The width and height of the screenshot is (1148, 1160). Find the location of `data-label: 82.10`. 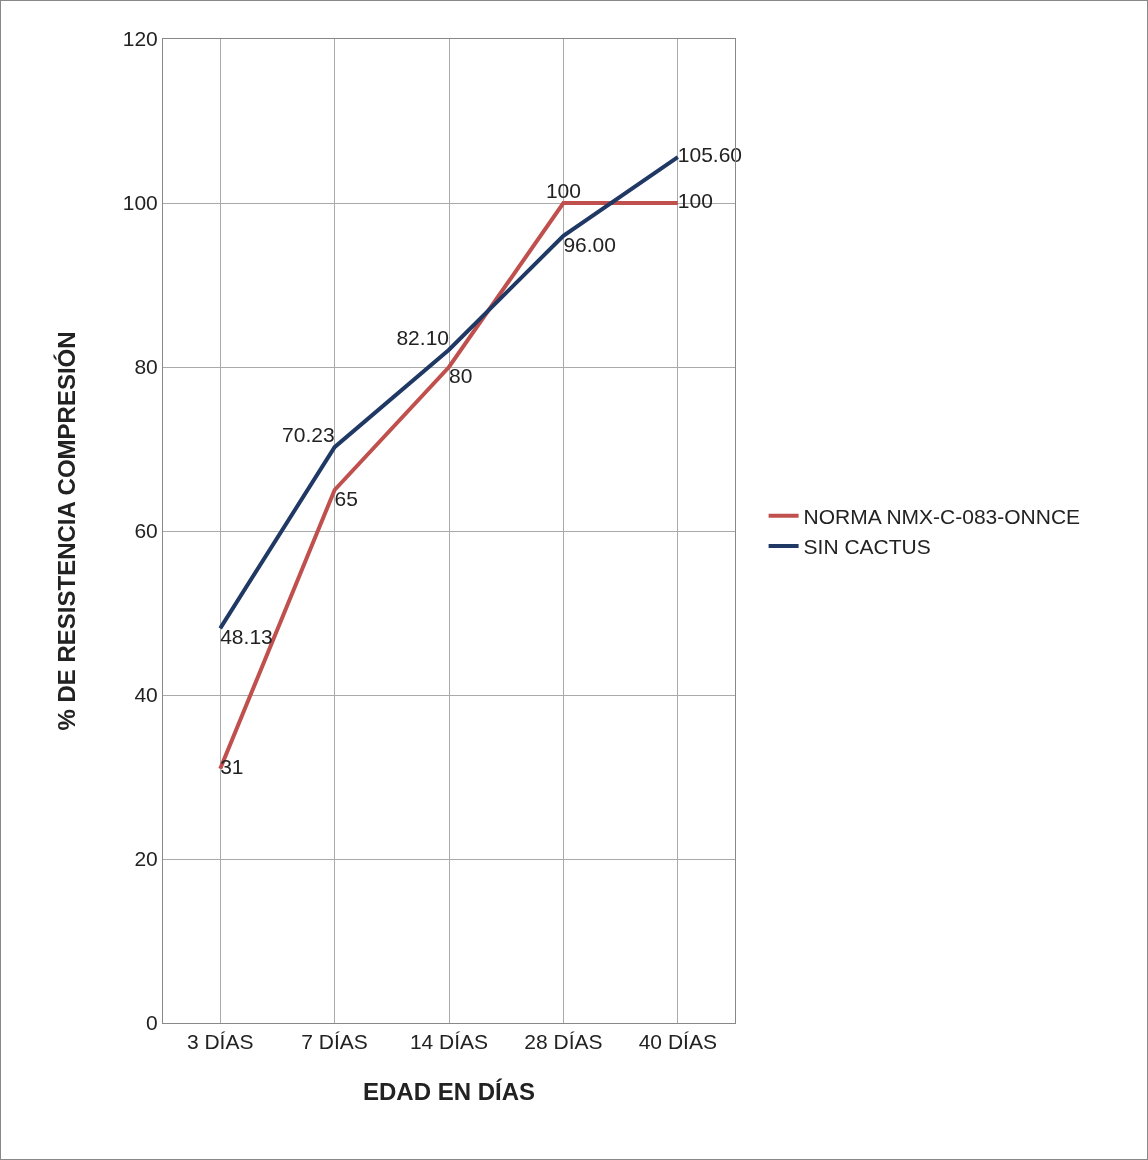

data-label: 82.10 is located at coordinates (422, 337).